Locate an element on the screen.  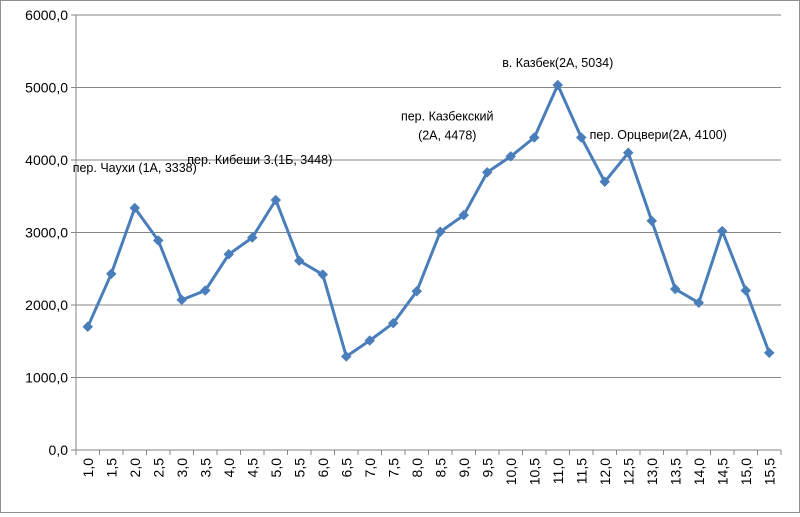
x-tick-label: 1,5 is located at coordinates (111, 468).